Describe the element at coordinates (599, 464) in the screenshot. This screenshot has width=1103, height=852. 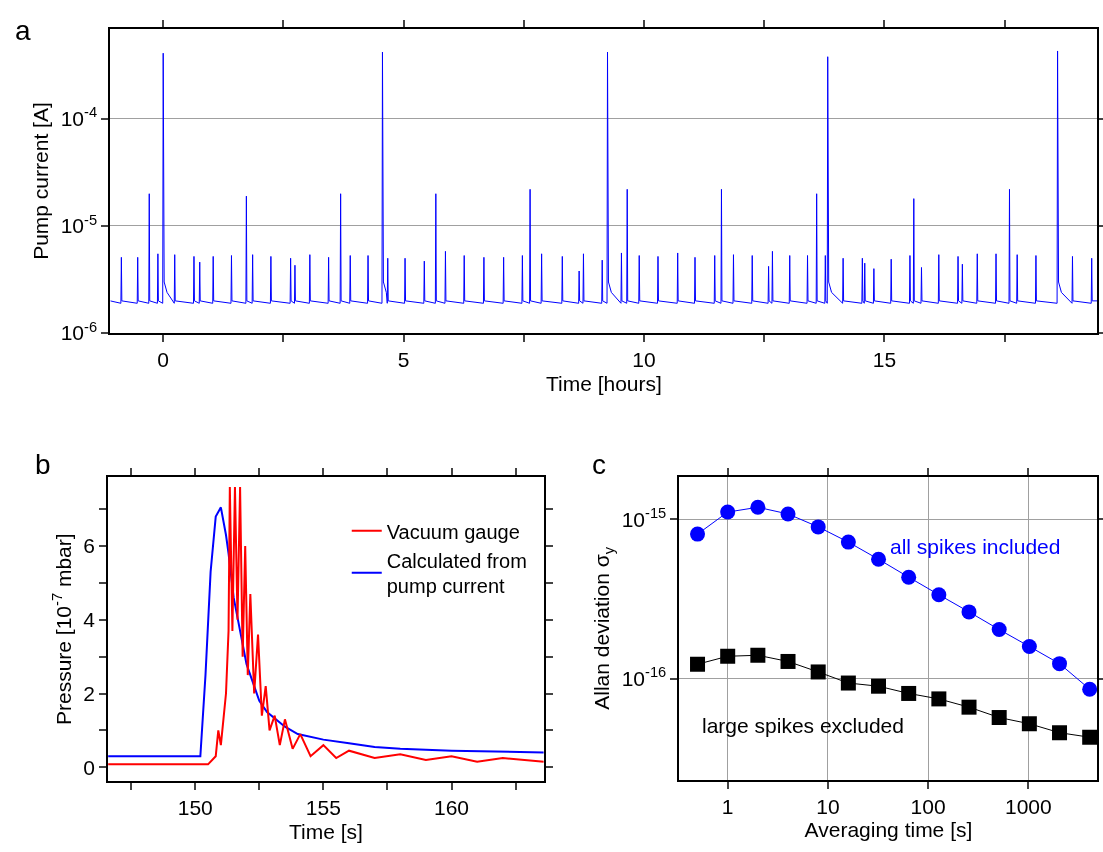
I see `chart-title: c` at that location.